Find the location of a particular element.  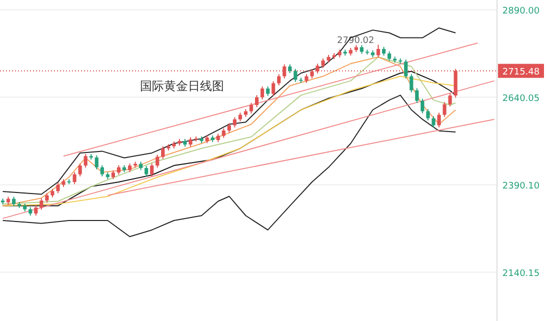

ref-line-label: 2715.48 is located at coordinates (521, 72).